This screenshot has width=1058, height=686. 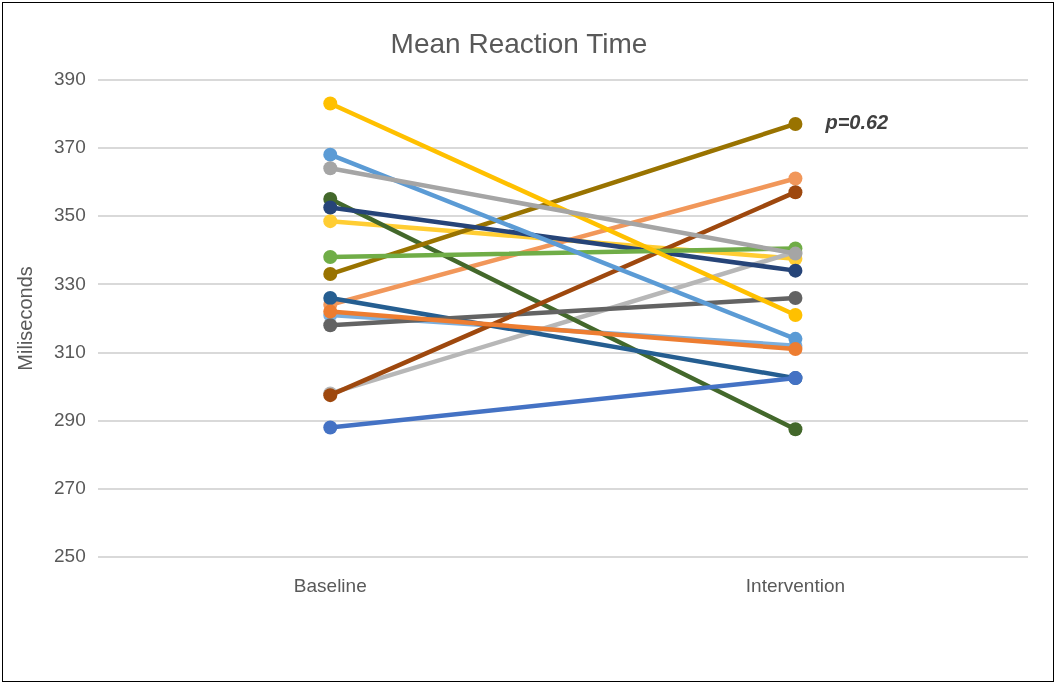 What do you see at coordinates (70, 488) in the screenshot?
I see `y-tick-label: 270` at bounding box center [70, 488].